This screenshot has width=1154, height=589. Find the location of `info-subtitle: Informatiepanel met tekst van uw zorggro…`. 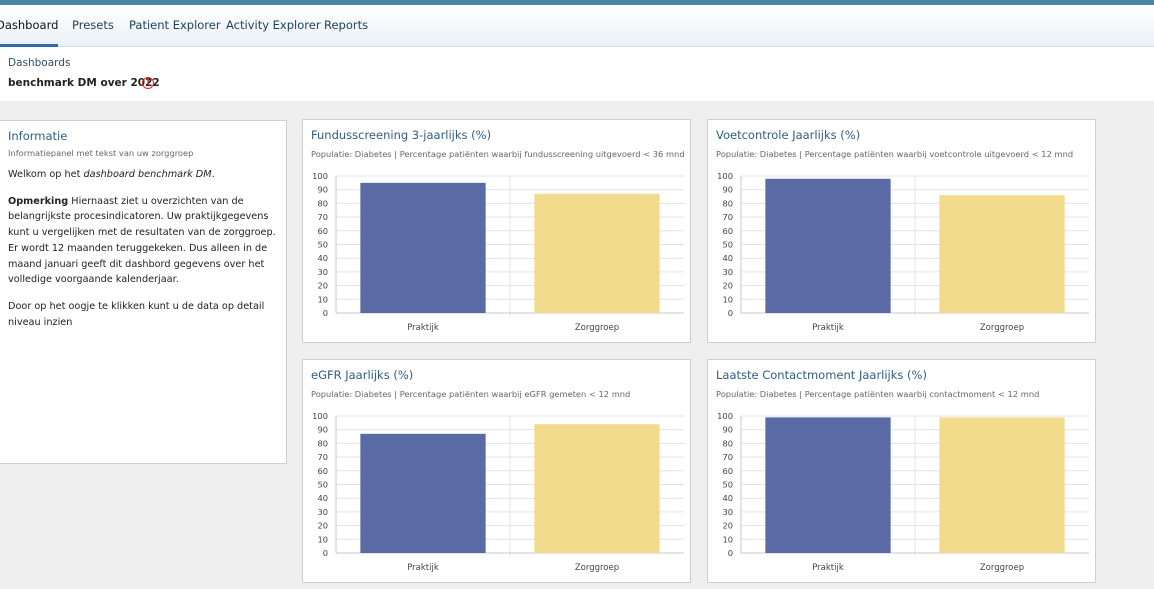

info-subtitle: Informatiepanel met tekst van uw zorggro… is located at coordinates (101, 153).